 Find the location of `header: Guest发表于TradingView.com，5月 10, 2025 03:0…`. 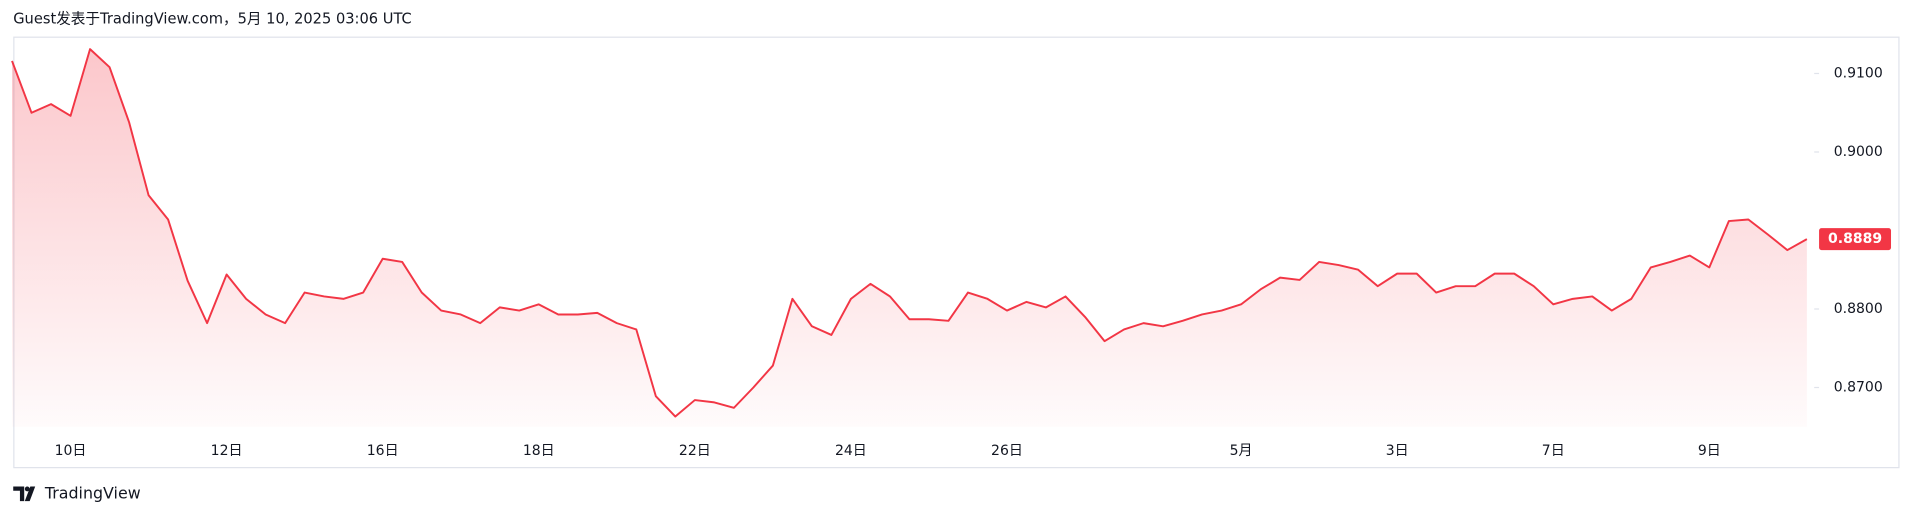

header: Guest发表于TradingView.com，5月 10, 2025 03:0… is located at coordinates (212, 19).